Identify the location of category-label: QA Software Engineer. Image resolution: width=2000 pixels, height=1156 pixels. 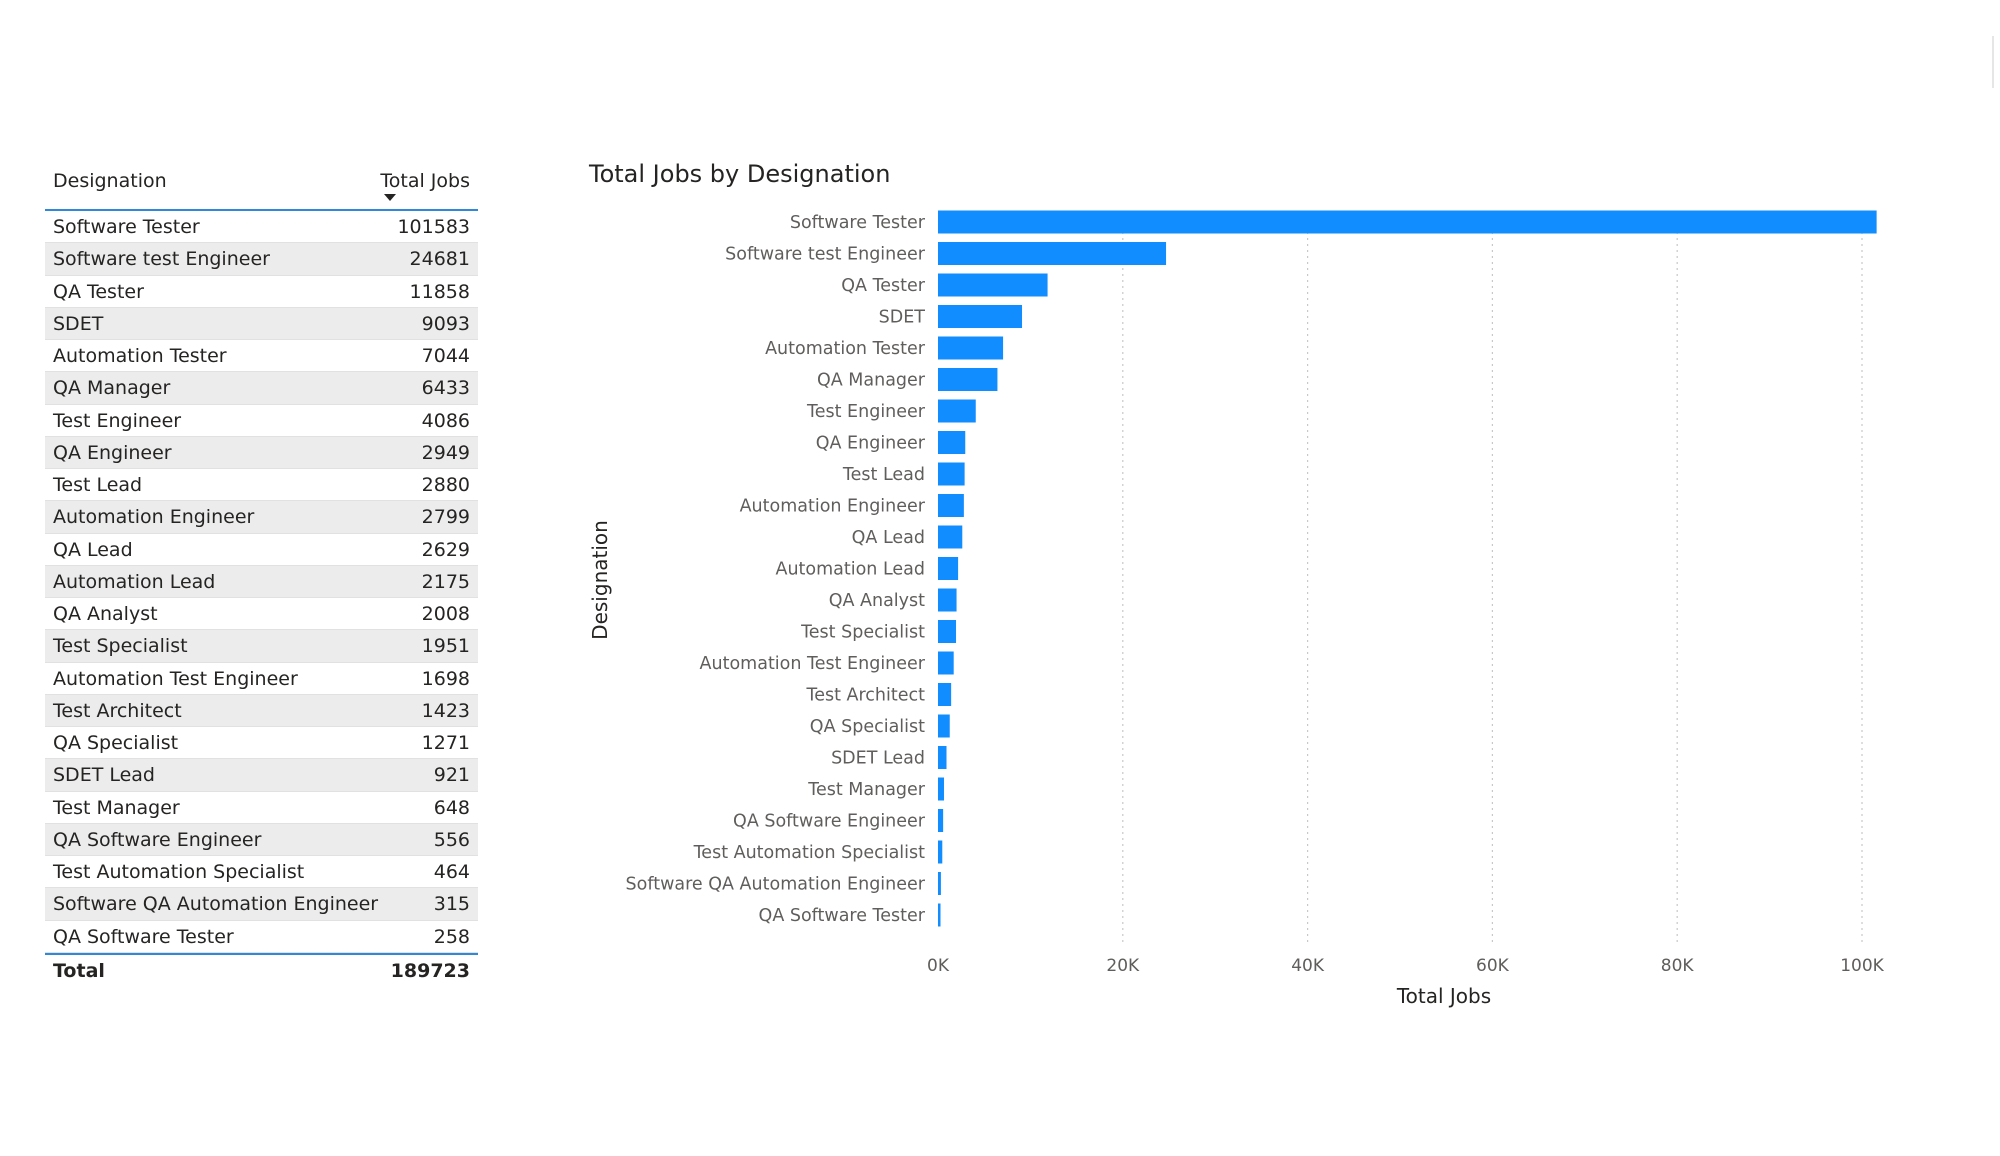
(829, 822).